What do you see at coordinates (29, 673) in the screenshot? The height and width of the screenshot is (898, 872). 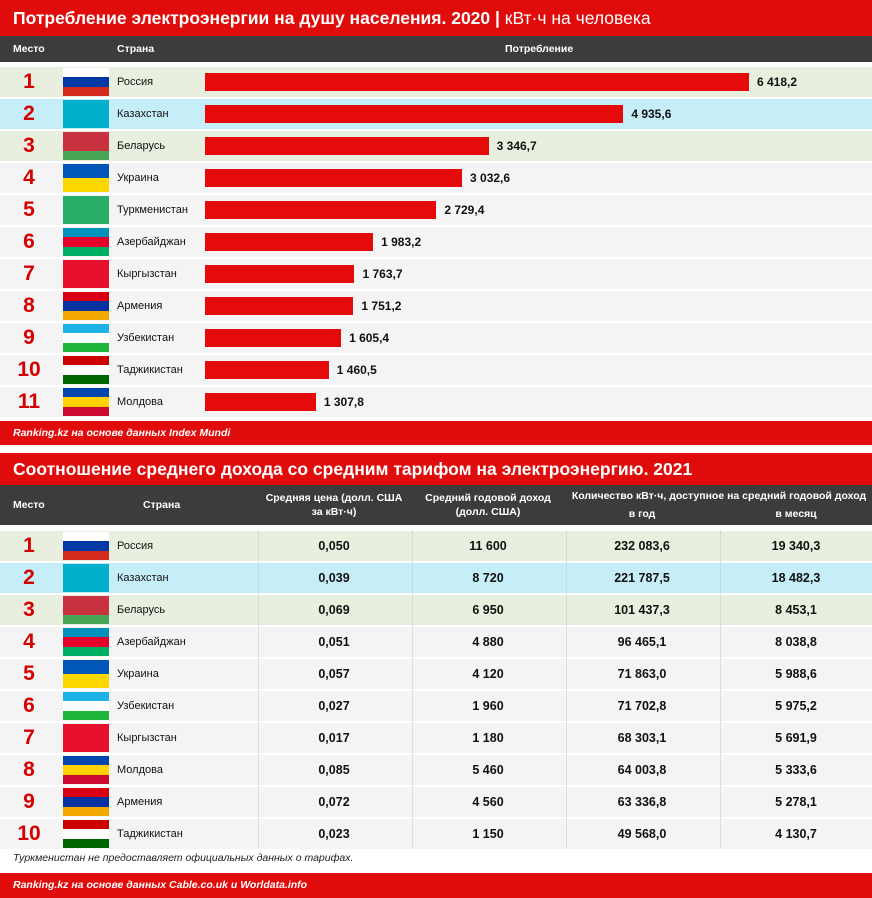 I see `rank-number: 5` at bounding box center [29, 673].